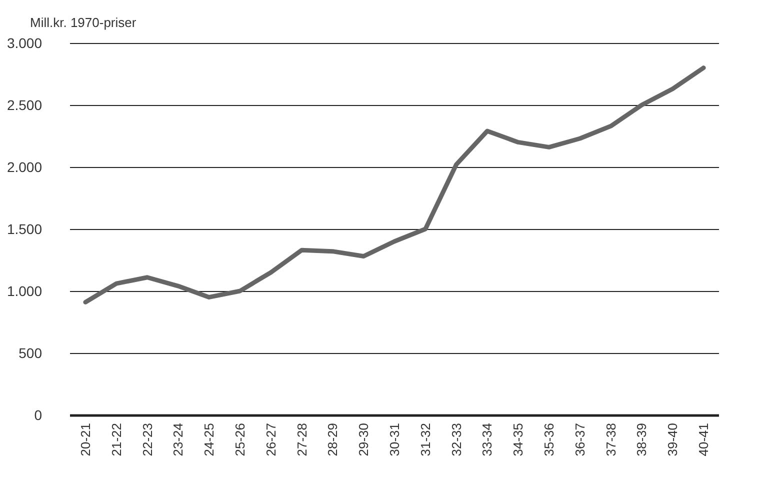 The height and width of the screenshot is (494, 759). Describe the element at coordinates (83, 22) in the screenshot. I see `y-axis-title: Mill.kr. 1970-priser` at that location.